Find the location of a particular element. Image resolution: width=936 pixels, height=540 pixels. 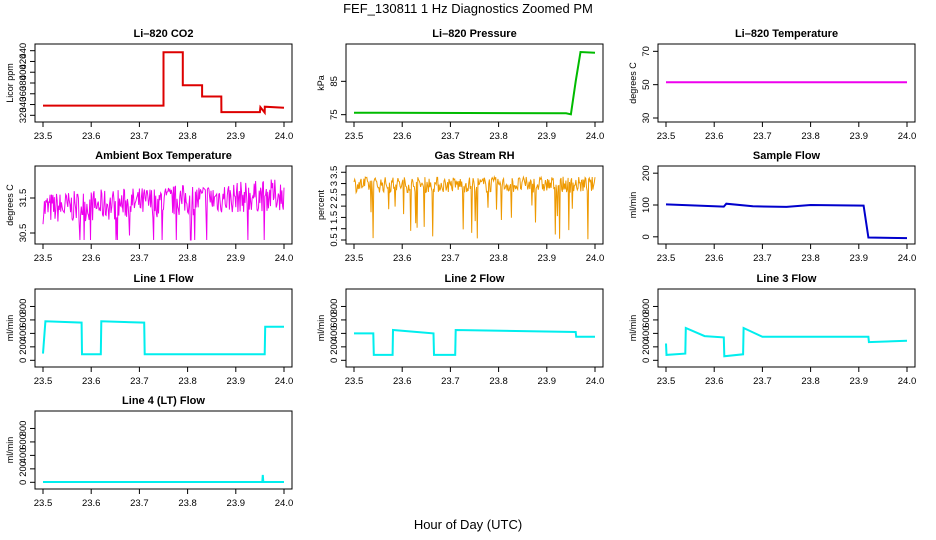

y-tick-label: 75 is located at coordinates (334, 114).